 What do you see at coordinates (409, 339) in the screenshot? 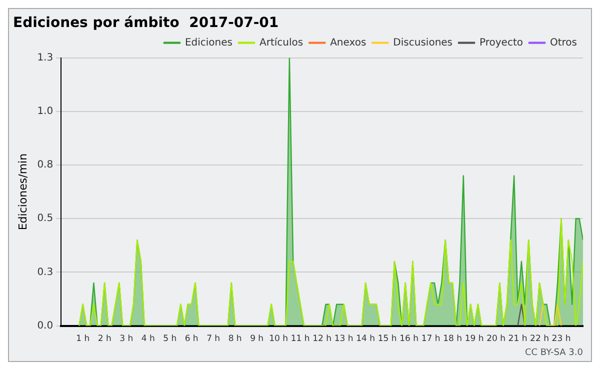
I see `x-tick-label: 16 h` at bounding box center [409, 339].